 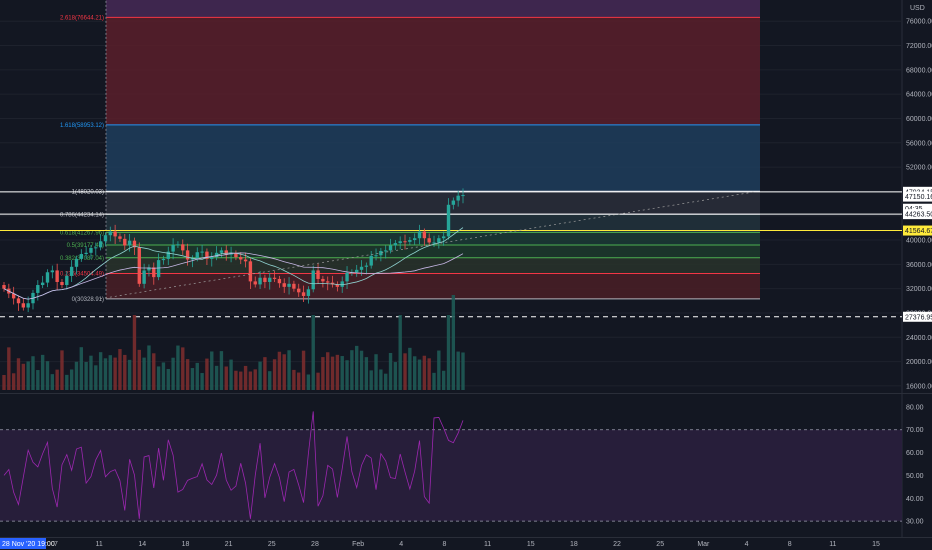 What do you see at coordinates (919, 386) in the screenshot?
I see `price-tick-label: 16000.00` at bounding box center [919, 386].